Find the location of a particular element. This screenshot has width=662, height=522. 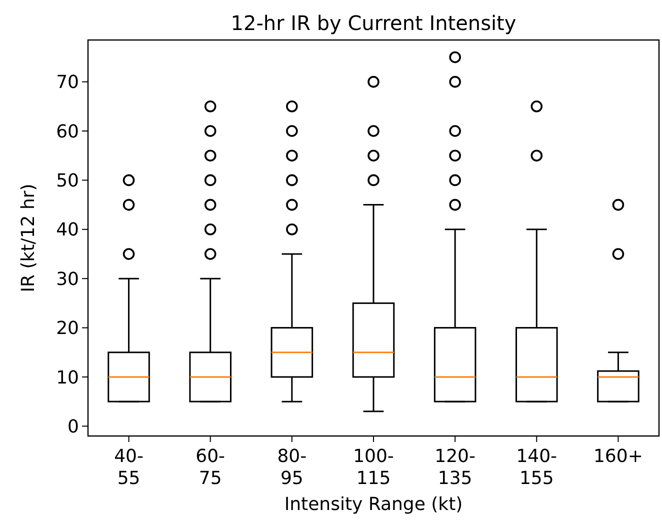

x-tick-label: 40-55 is located at coordinates (129, 467).